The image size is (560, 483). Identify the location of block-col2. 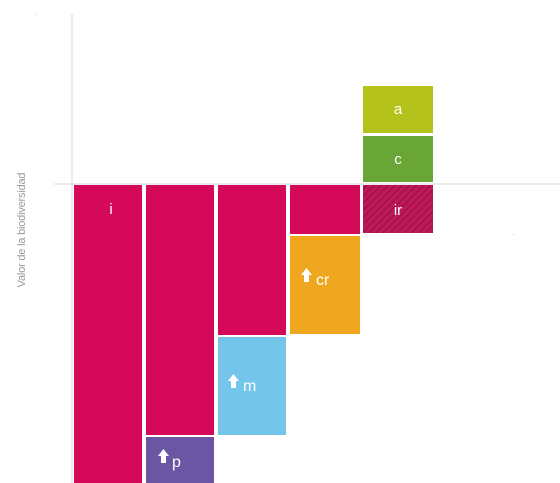
(180, 310).